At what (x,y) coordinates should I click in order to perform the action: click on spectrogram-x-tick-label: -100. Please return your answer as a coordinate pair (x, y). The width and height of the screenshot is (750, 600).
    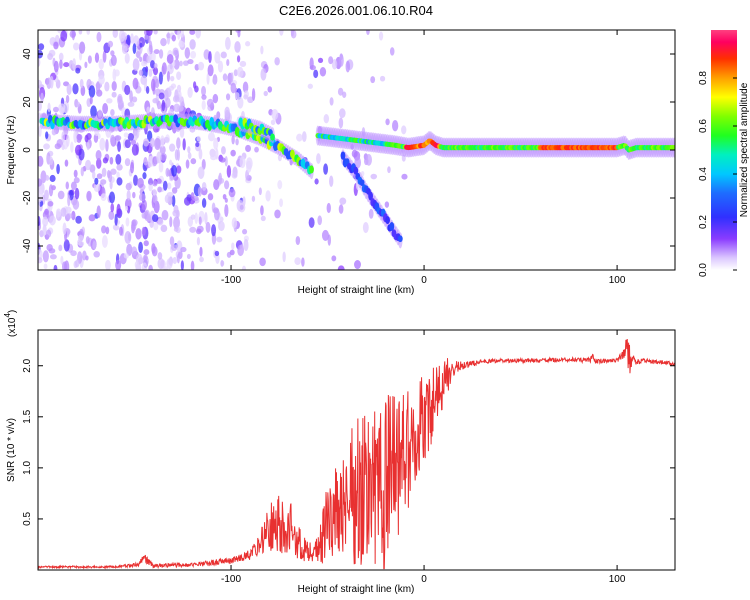
    Looking at the image, I should click on (231, 280).